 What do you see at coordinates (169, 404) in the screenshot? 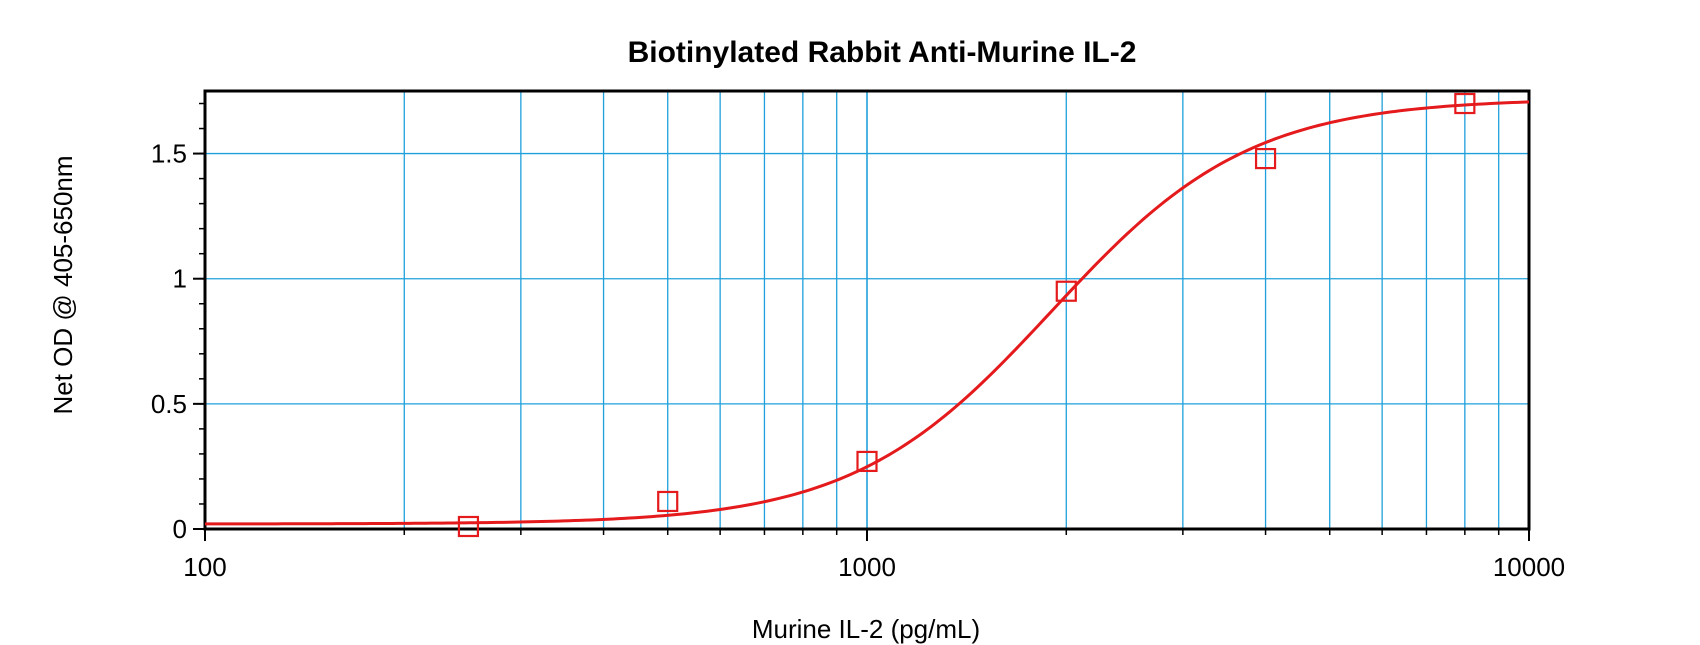
I see `y-tick-label: 0.5` at bounding box center [169, 404].